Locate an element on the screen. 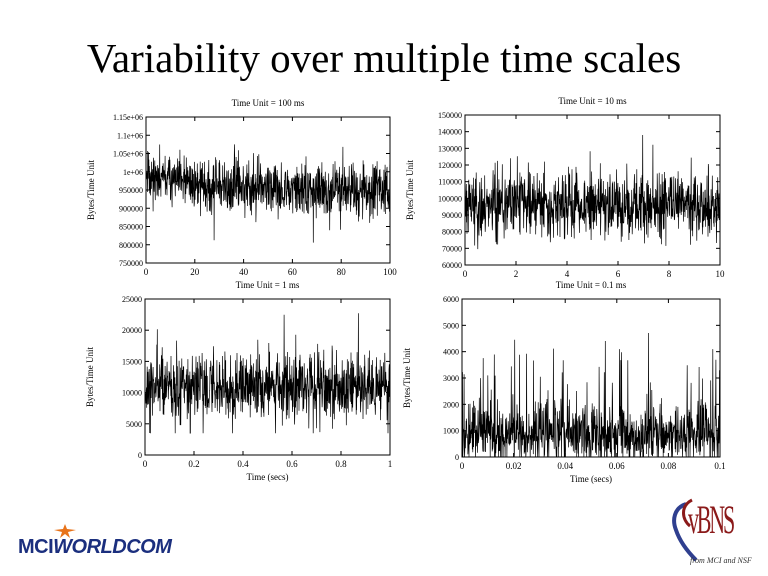  y-tick-label: 20000 is located at coordinates (132, 330).